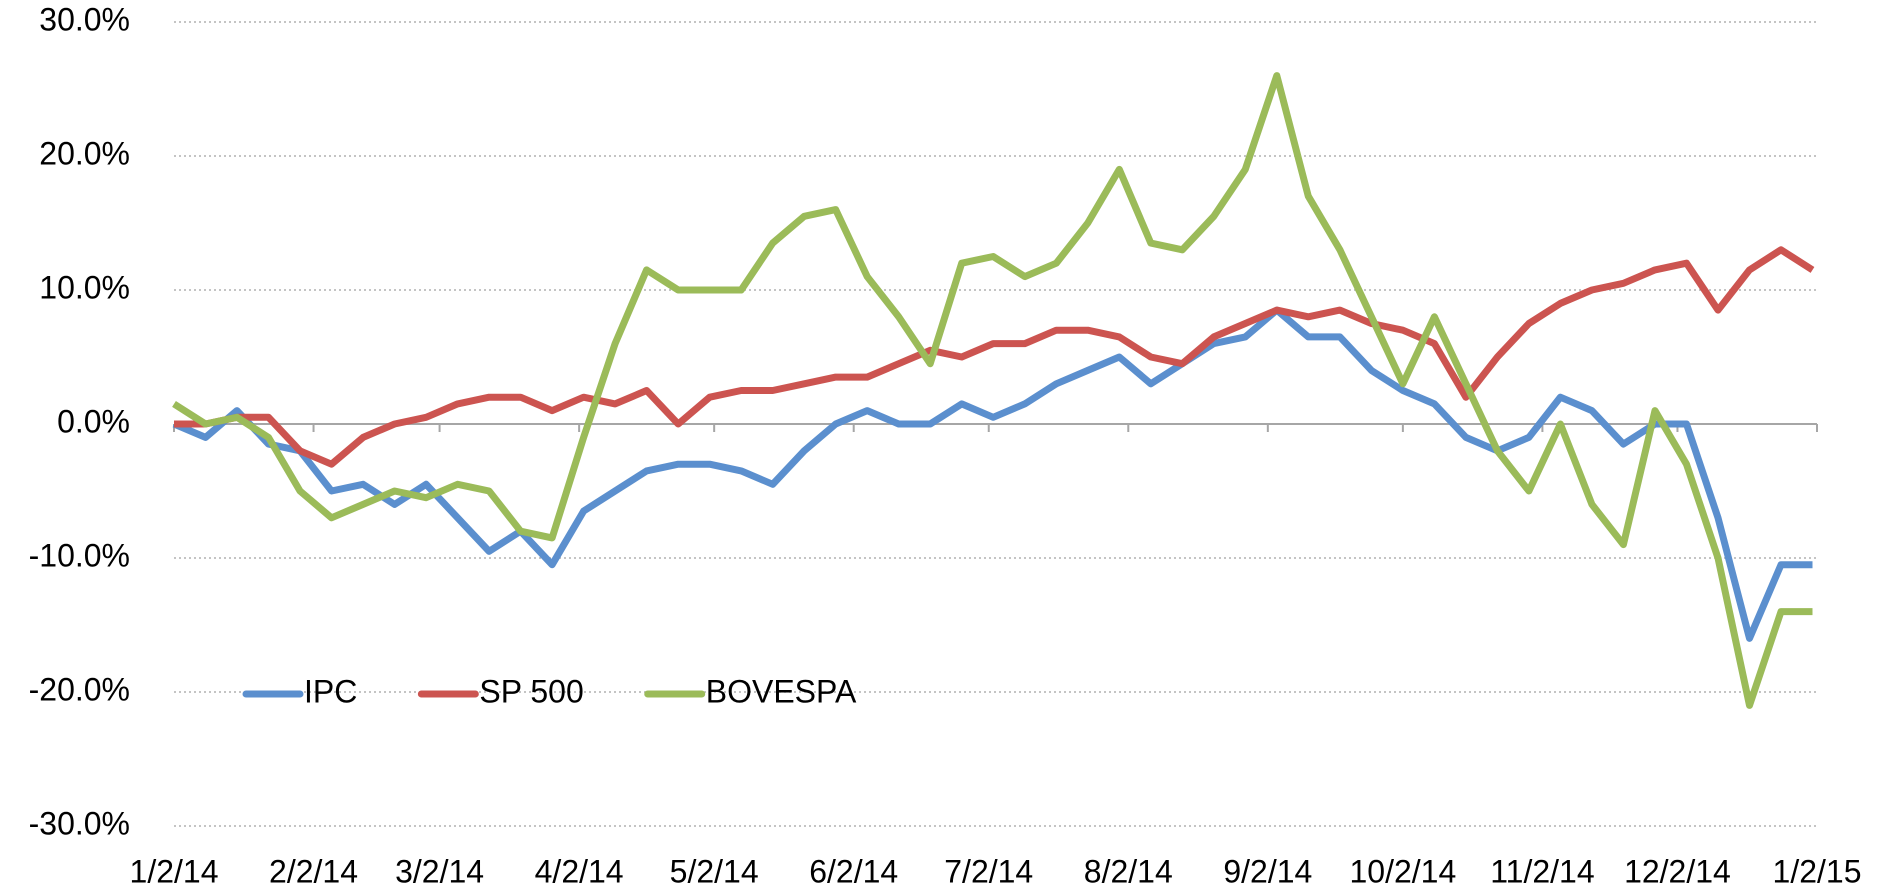 The image size is (1877, 892). What do you see at coordinates (79, 555) in the screenshot?
I see `y-tick-label: -10.0%` at bounding box center [79, 555].